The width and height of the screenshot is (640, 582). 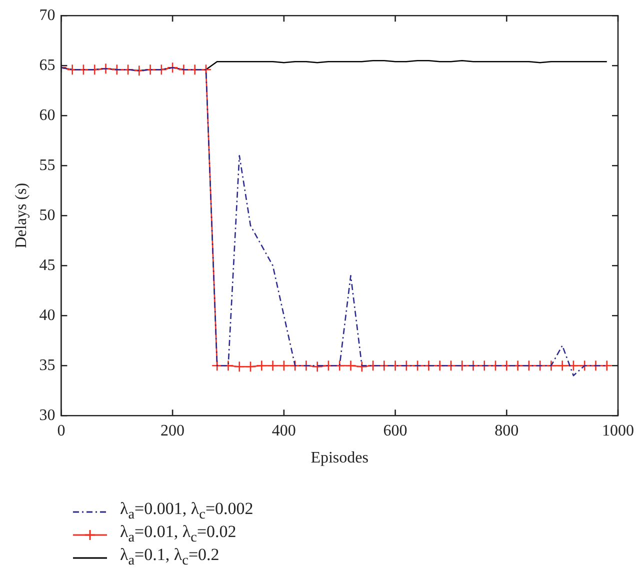 I want to click on y-tick-label: 55, so click(x=47, y=165).